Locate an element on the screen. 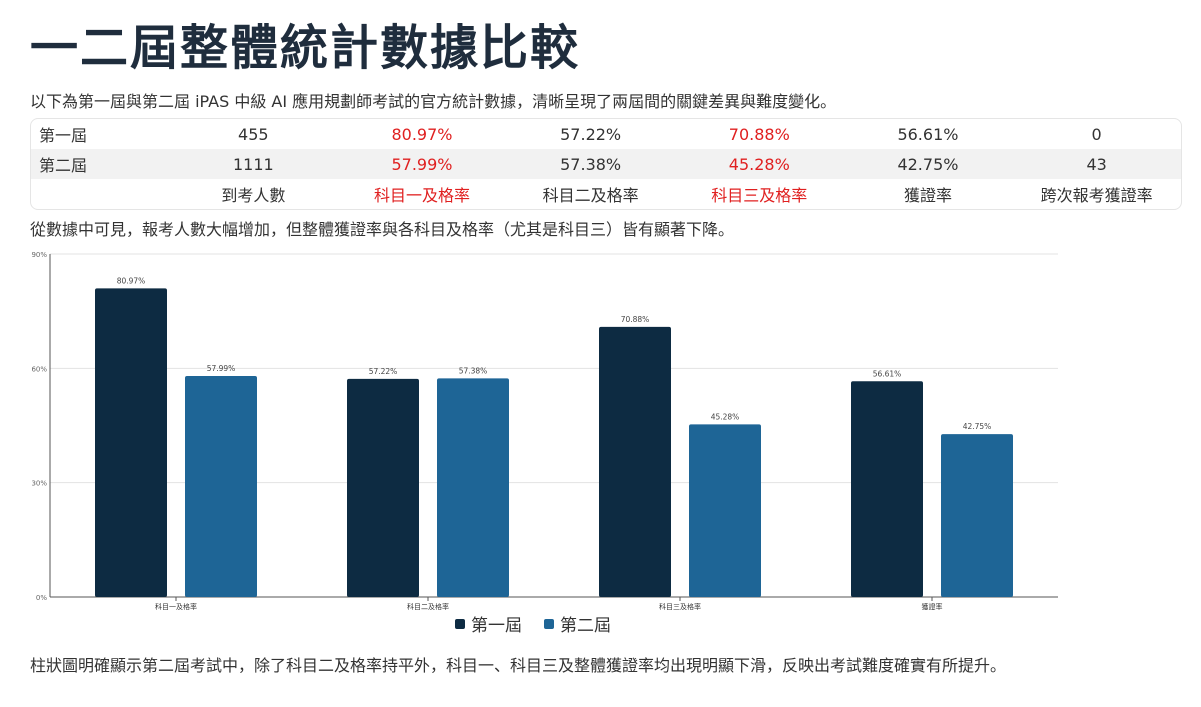  column-header: 獲證率 is located at coordinates (927, 195).